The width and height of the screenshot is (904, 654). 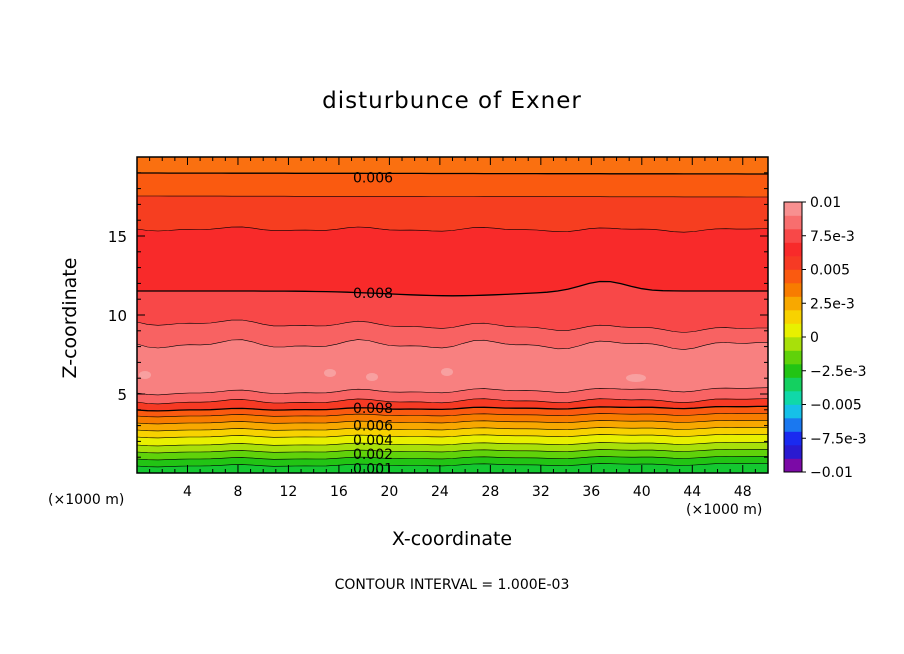 I want to click on colorbar-label: −7.5e-3, so click(x=838, y=439).